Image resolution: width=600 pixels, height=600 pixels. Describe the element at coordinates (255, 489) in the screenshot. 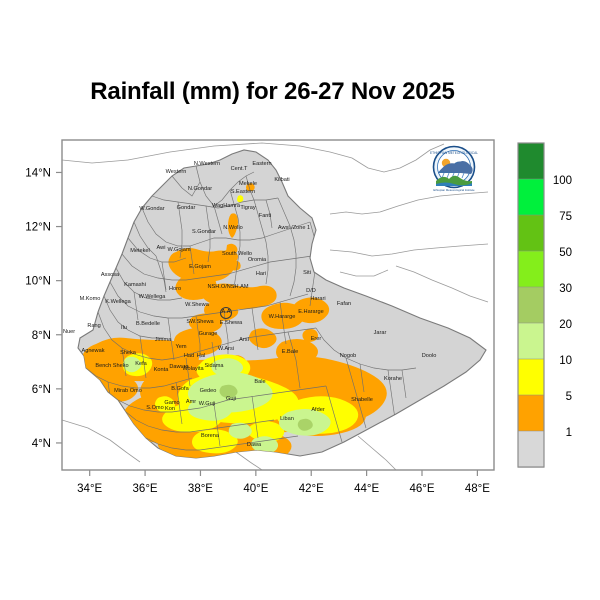

I see `x-tick-label: 40°E` at that location.